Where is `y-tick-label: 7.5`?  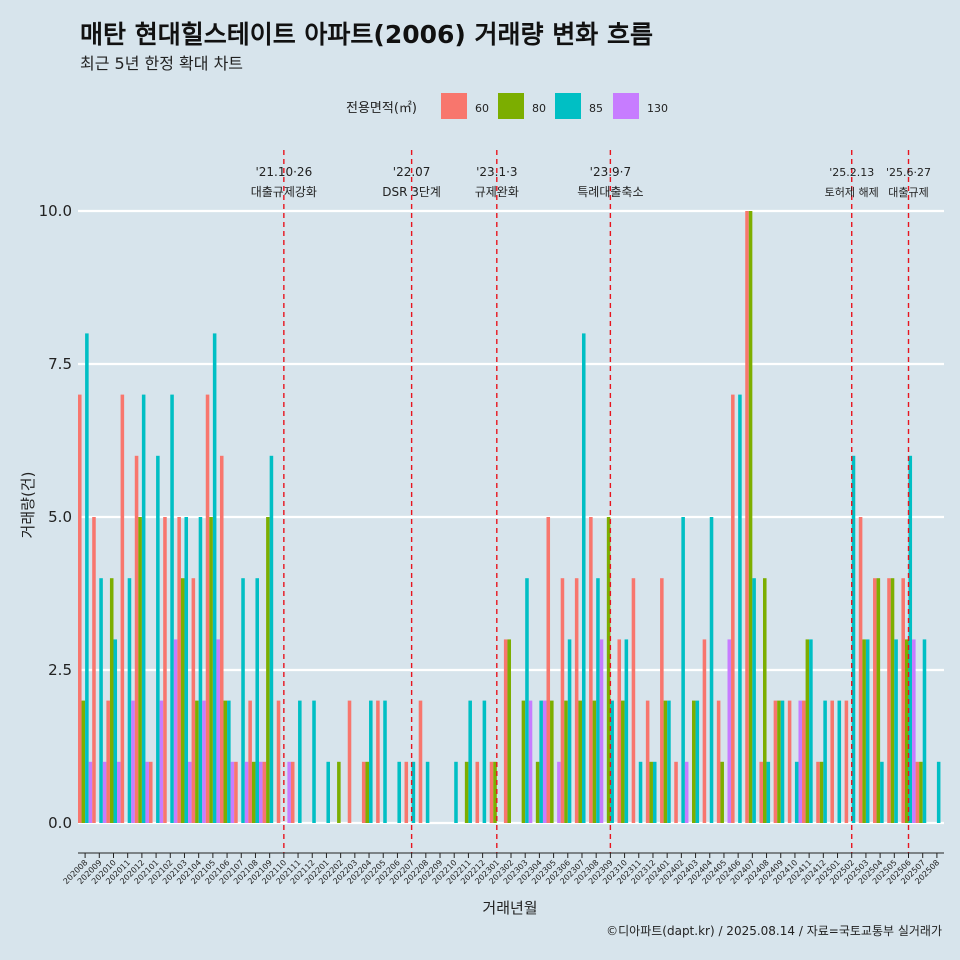 y-tick-label: 7.5 is located at coordinates (60, 364).